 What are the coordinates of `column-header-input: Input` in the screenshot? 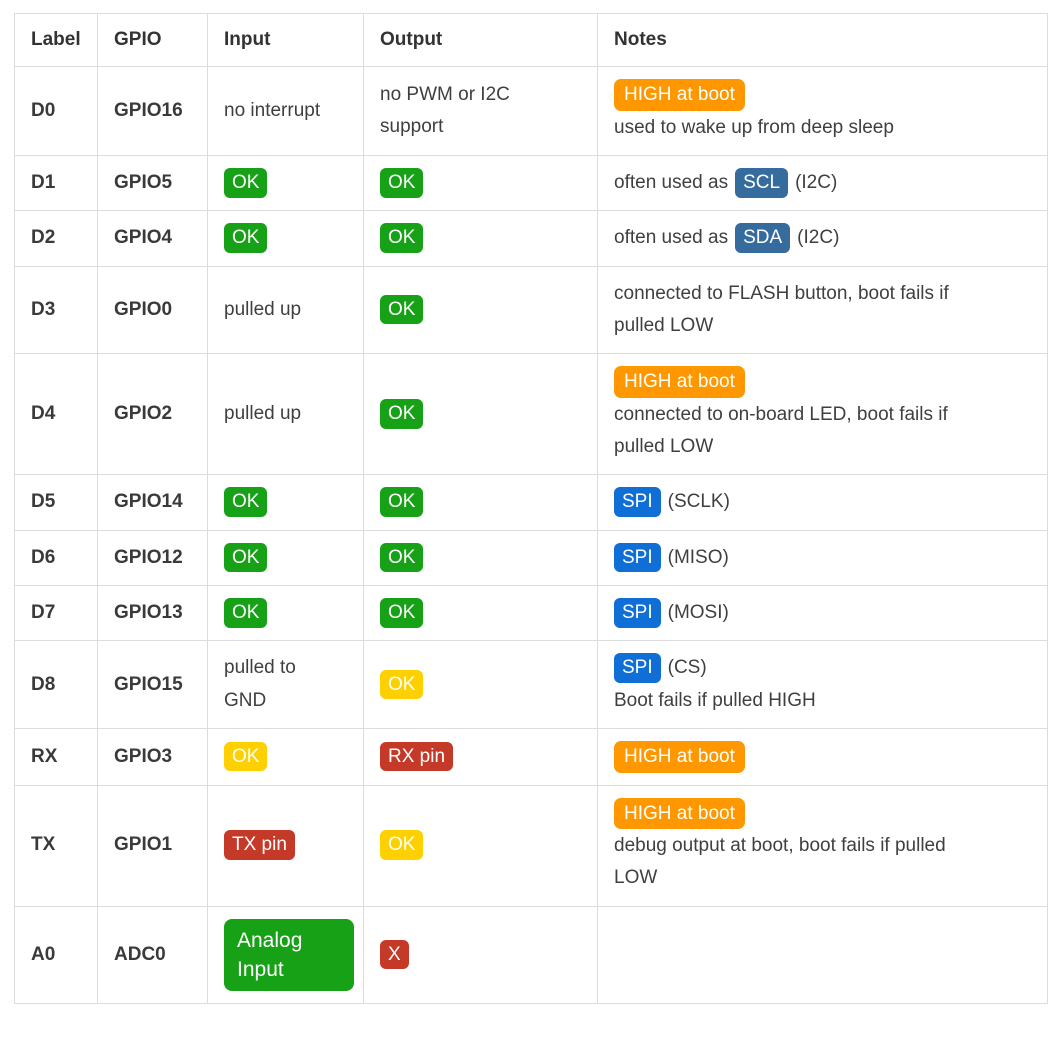 It's located at (285, 40).